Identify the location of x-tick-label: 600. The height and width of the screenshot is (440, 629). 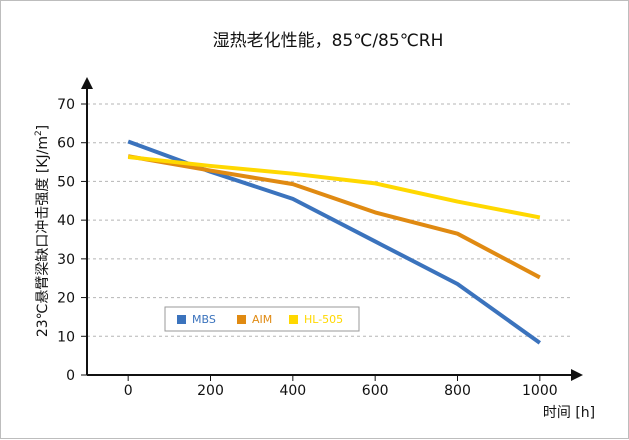
(375, 391).